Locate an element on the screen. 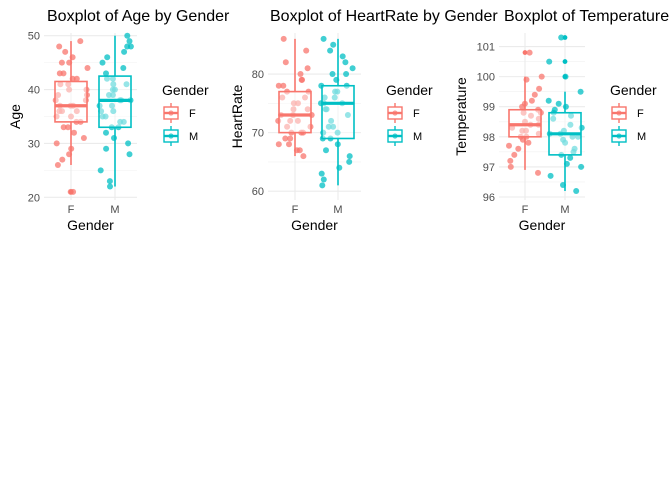 This screenshot has height=480, width=672. y-tick-label: 97 is located at coordinates (489, 168).